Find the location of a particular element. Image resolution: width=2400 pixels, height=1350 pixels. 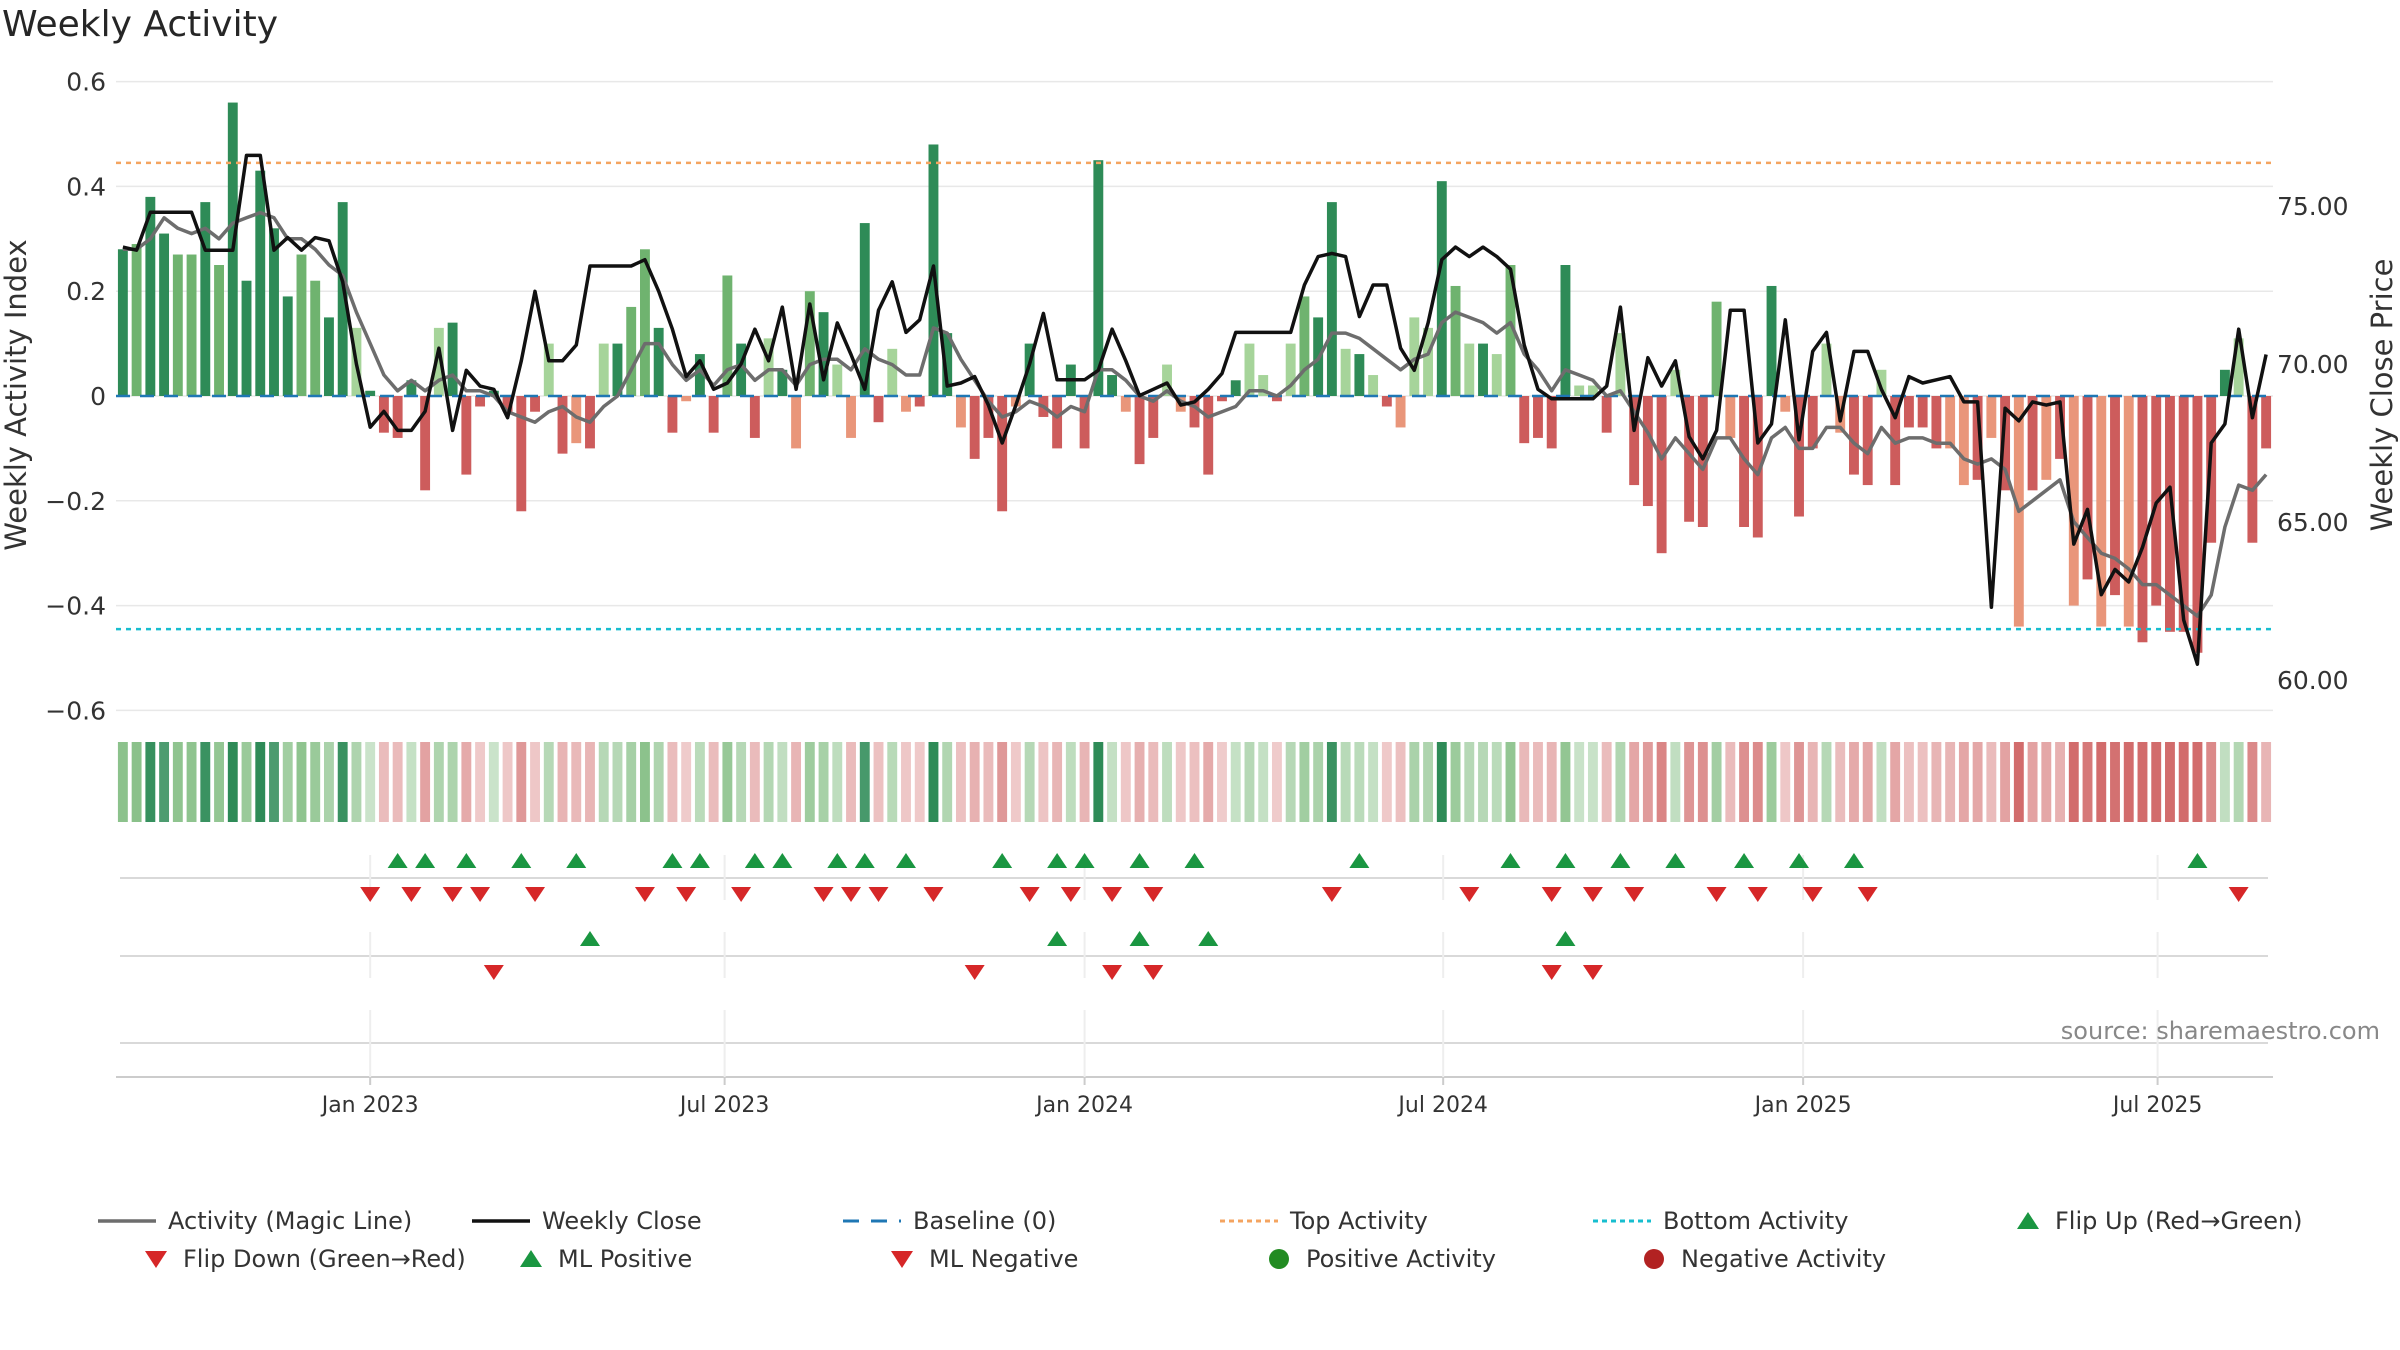

triangle-up-green-icon is located at coordinates (536, 1259).